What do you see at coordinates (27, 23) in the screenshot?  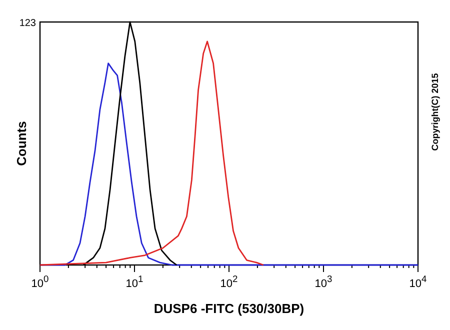 I see `text: 123` at bounding box center [27, 23].